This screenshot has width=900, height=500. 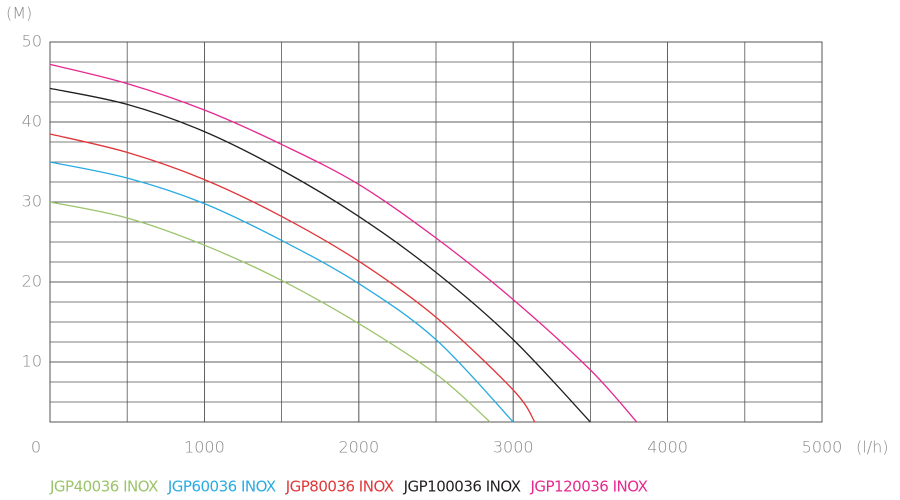 I want to click on y-tick-label: 50, so click(x=32, y=41).